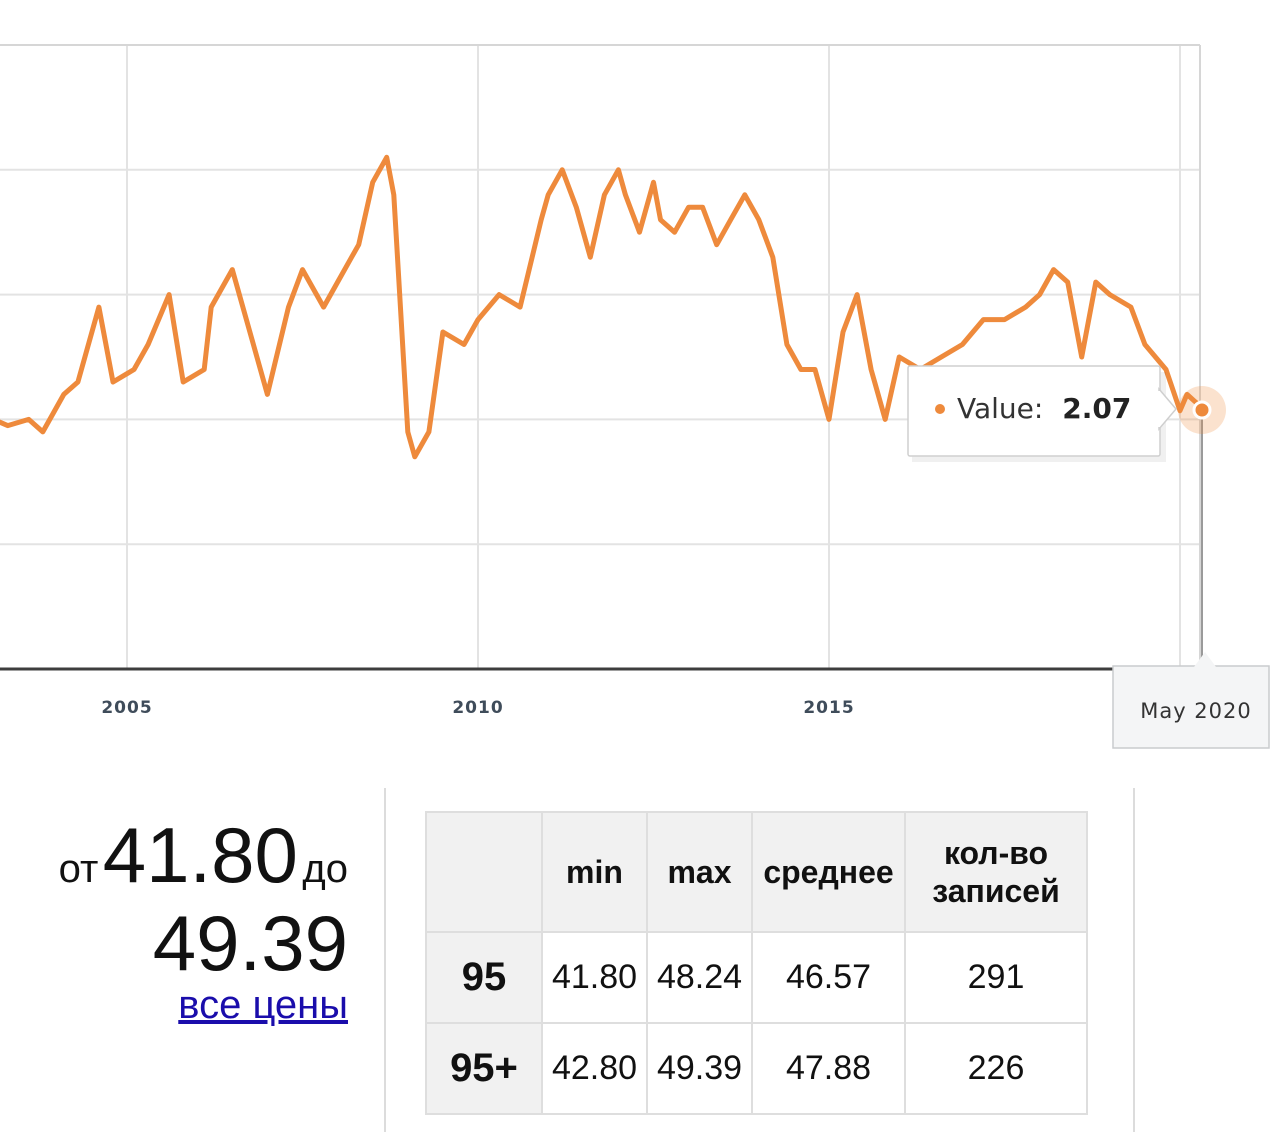  I want to click on table-cell: 41.80, so click(594, 977).